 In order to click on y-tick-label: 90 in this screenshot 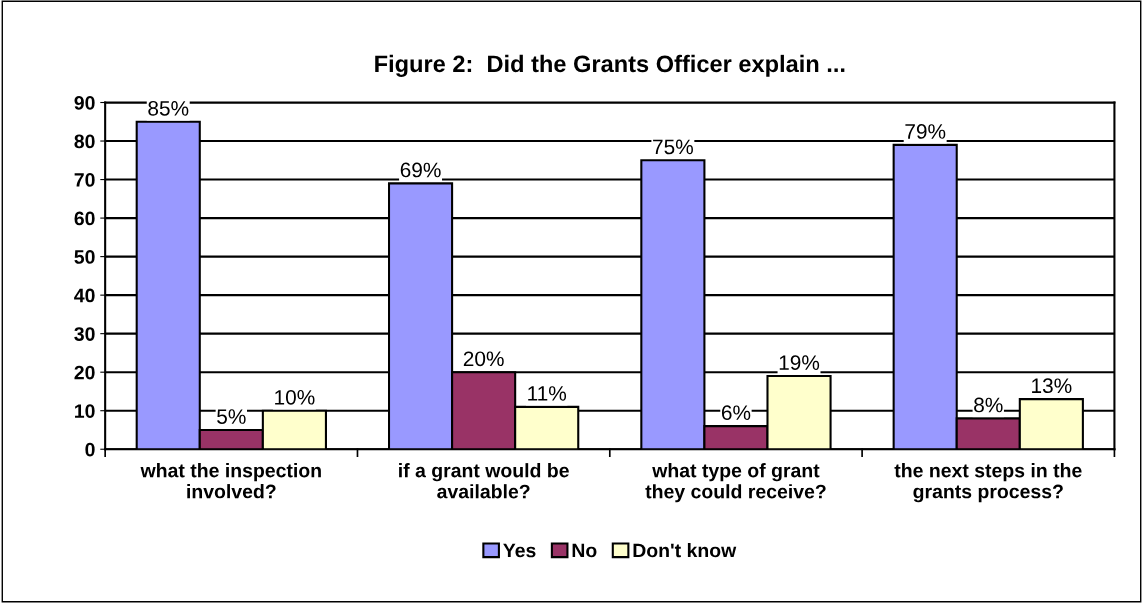, I will do `click(84, 102)`.